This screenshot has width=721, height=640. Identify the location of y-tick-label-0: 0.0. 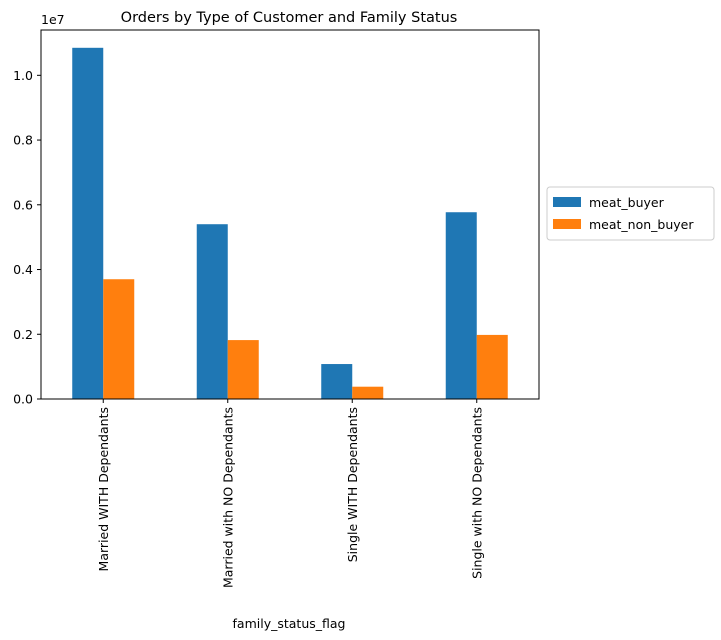
(23, 399).